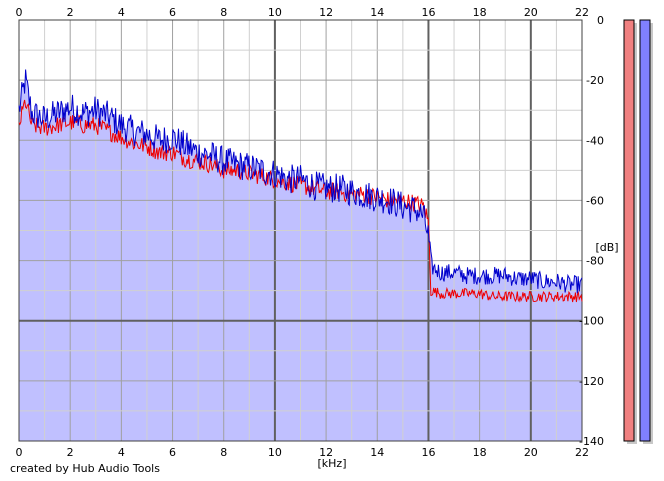  I want to click on x-tick-top-label: 2, so click(70, 12).